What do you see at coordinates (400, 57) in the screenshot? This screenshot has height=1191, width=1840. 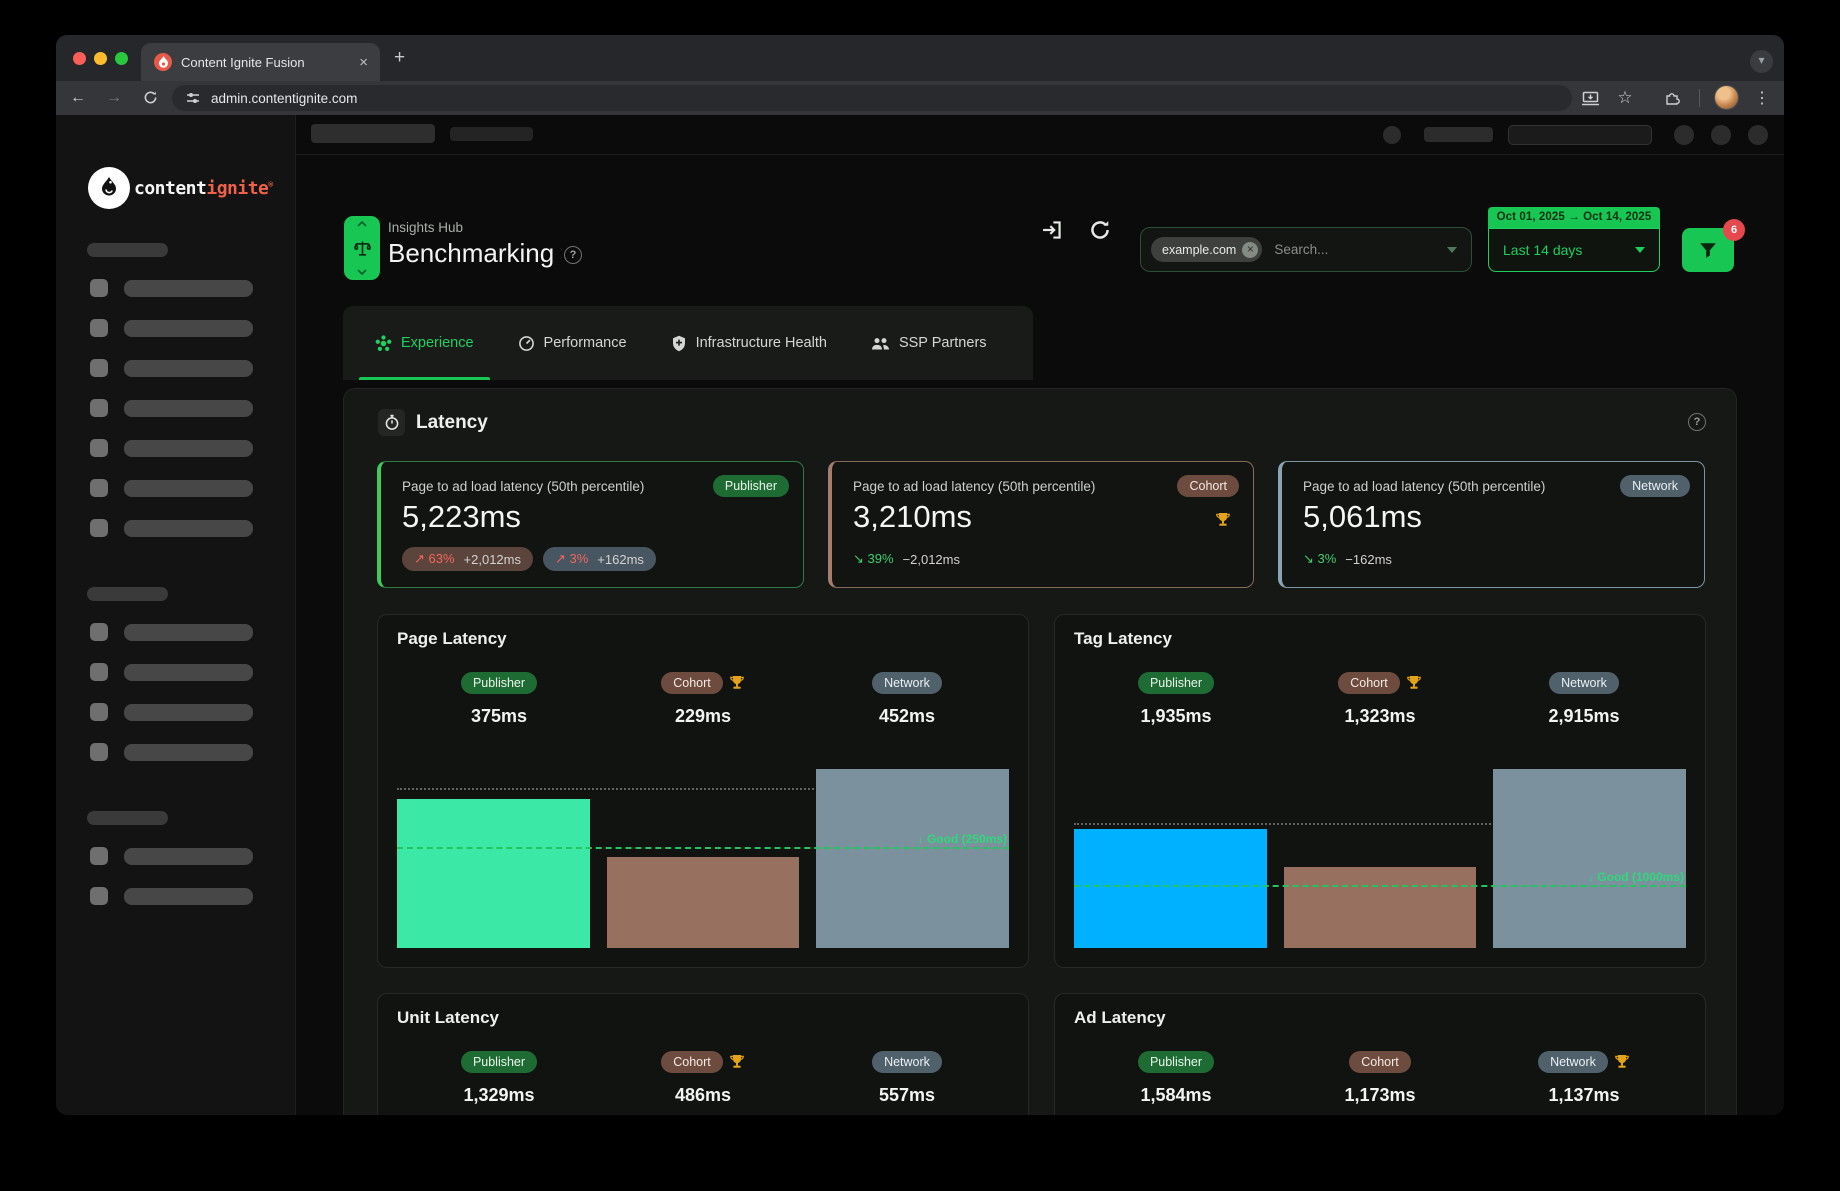 I see `new-tab-button: +` at bounding box center [400, 57].